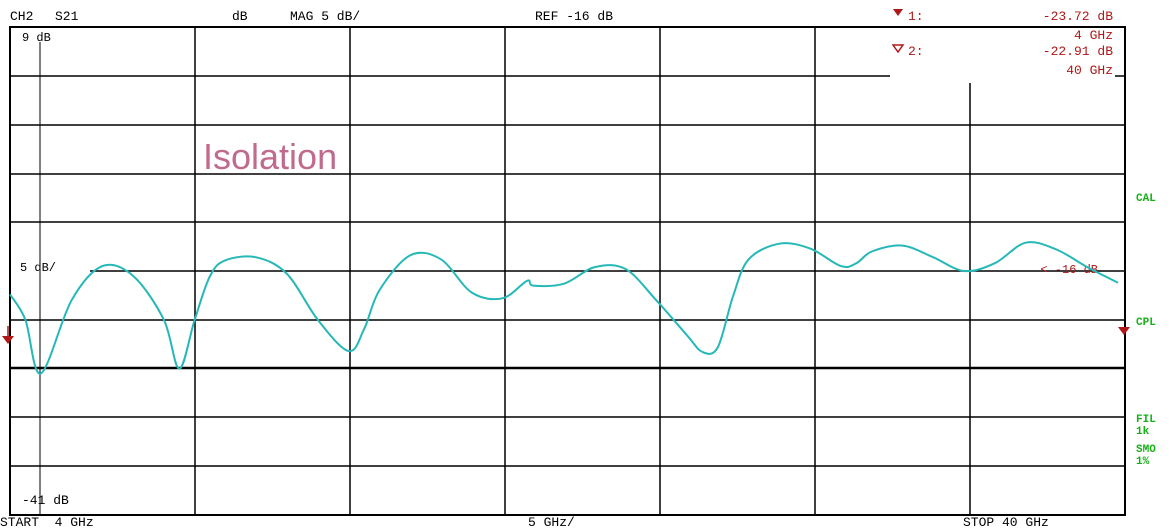 The height and width of the screenshot is (529, 1174). What do you see at coordinates (1143, 432) in the screenshot?
I see `fil-value: 1k` at bounding box center [1143, 432].